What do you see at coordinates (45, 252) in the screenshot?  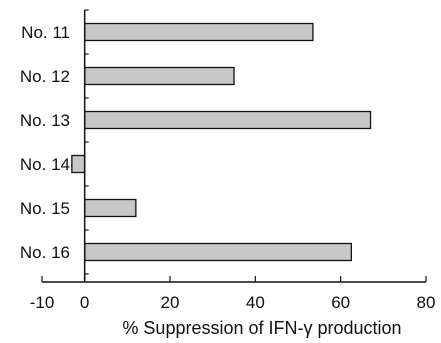 I see `y-tick-label-no-16: No. 16` at bounding box center [45, 252].